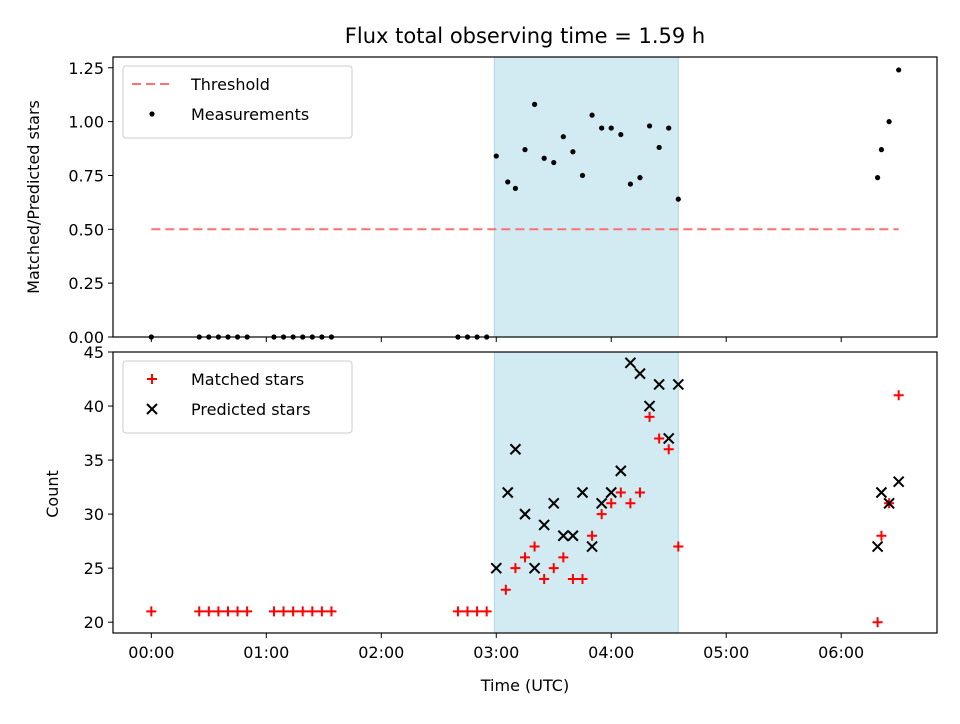 This screenshot has width=960, height=724. I want to click on x-tick-label: 06:00, so click(841, 652).